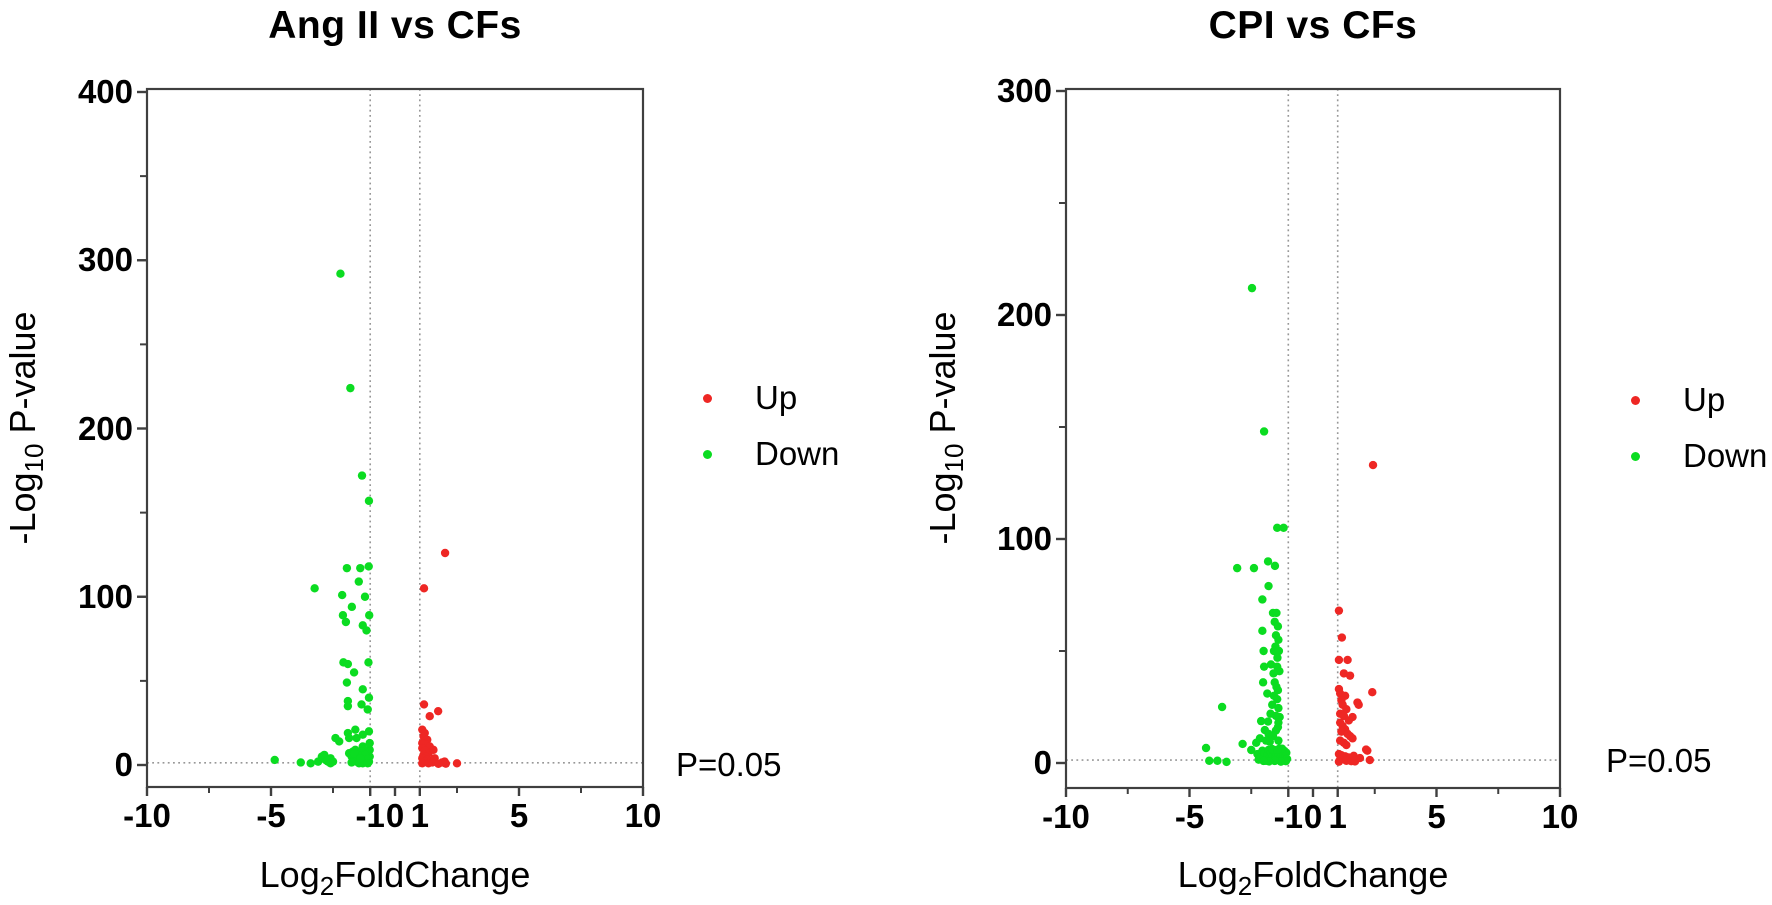  Describe the element at coordinates (1725, 455) in the screenshot. I see `legend-label-down: Down` at that location.